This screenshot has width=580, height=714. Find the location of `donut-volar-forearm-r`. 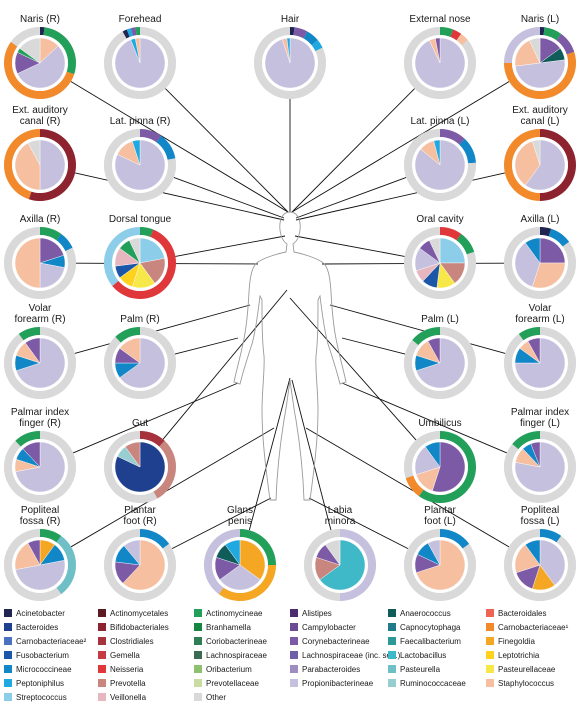

donut-volar-forearm-r is located at coordinates (40, 363).